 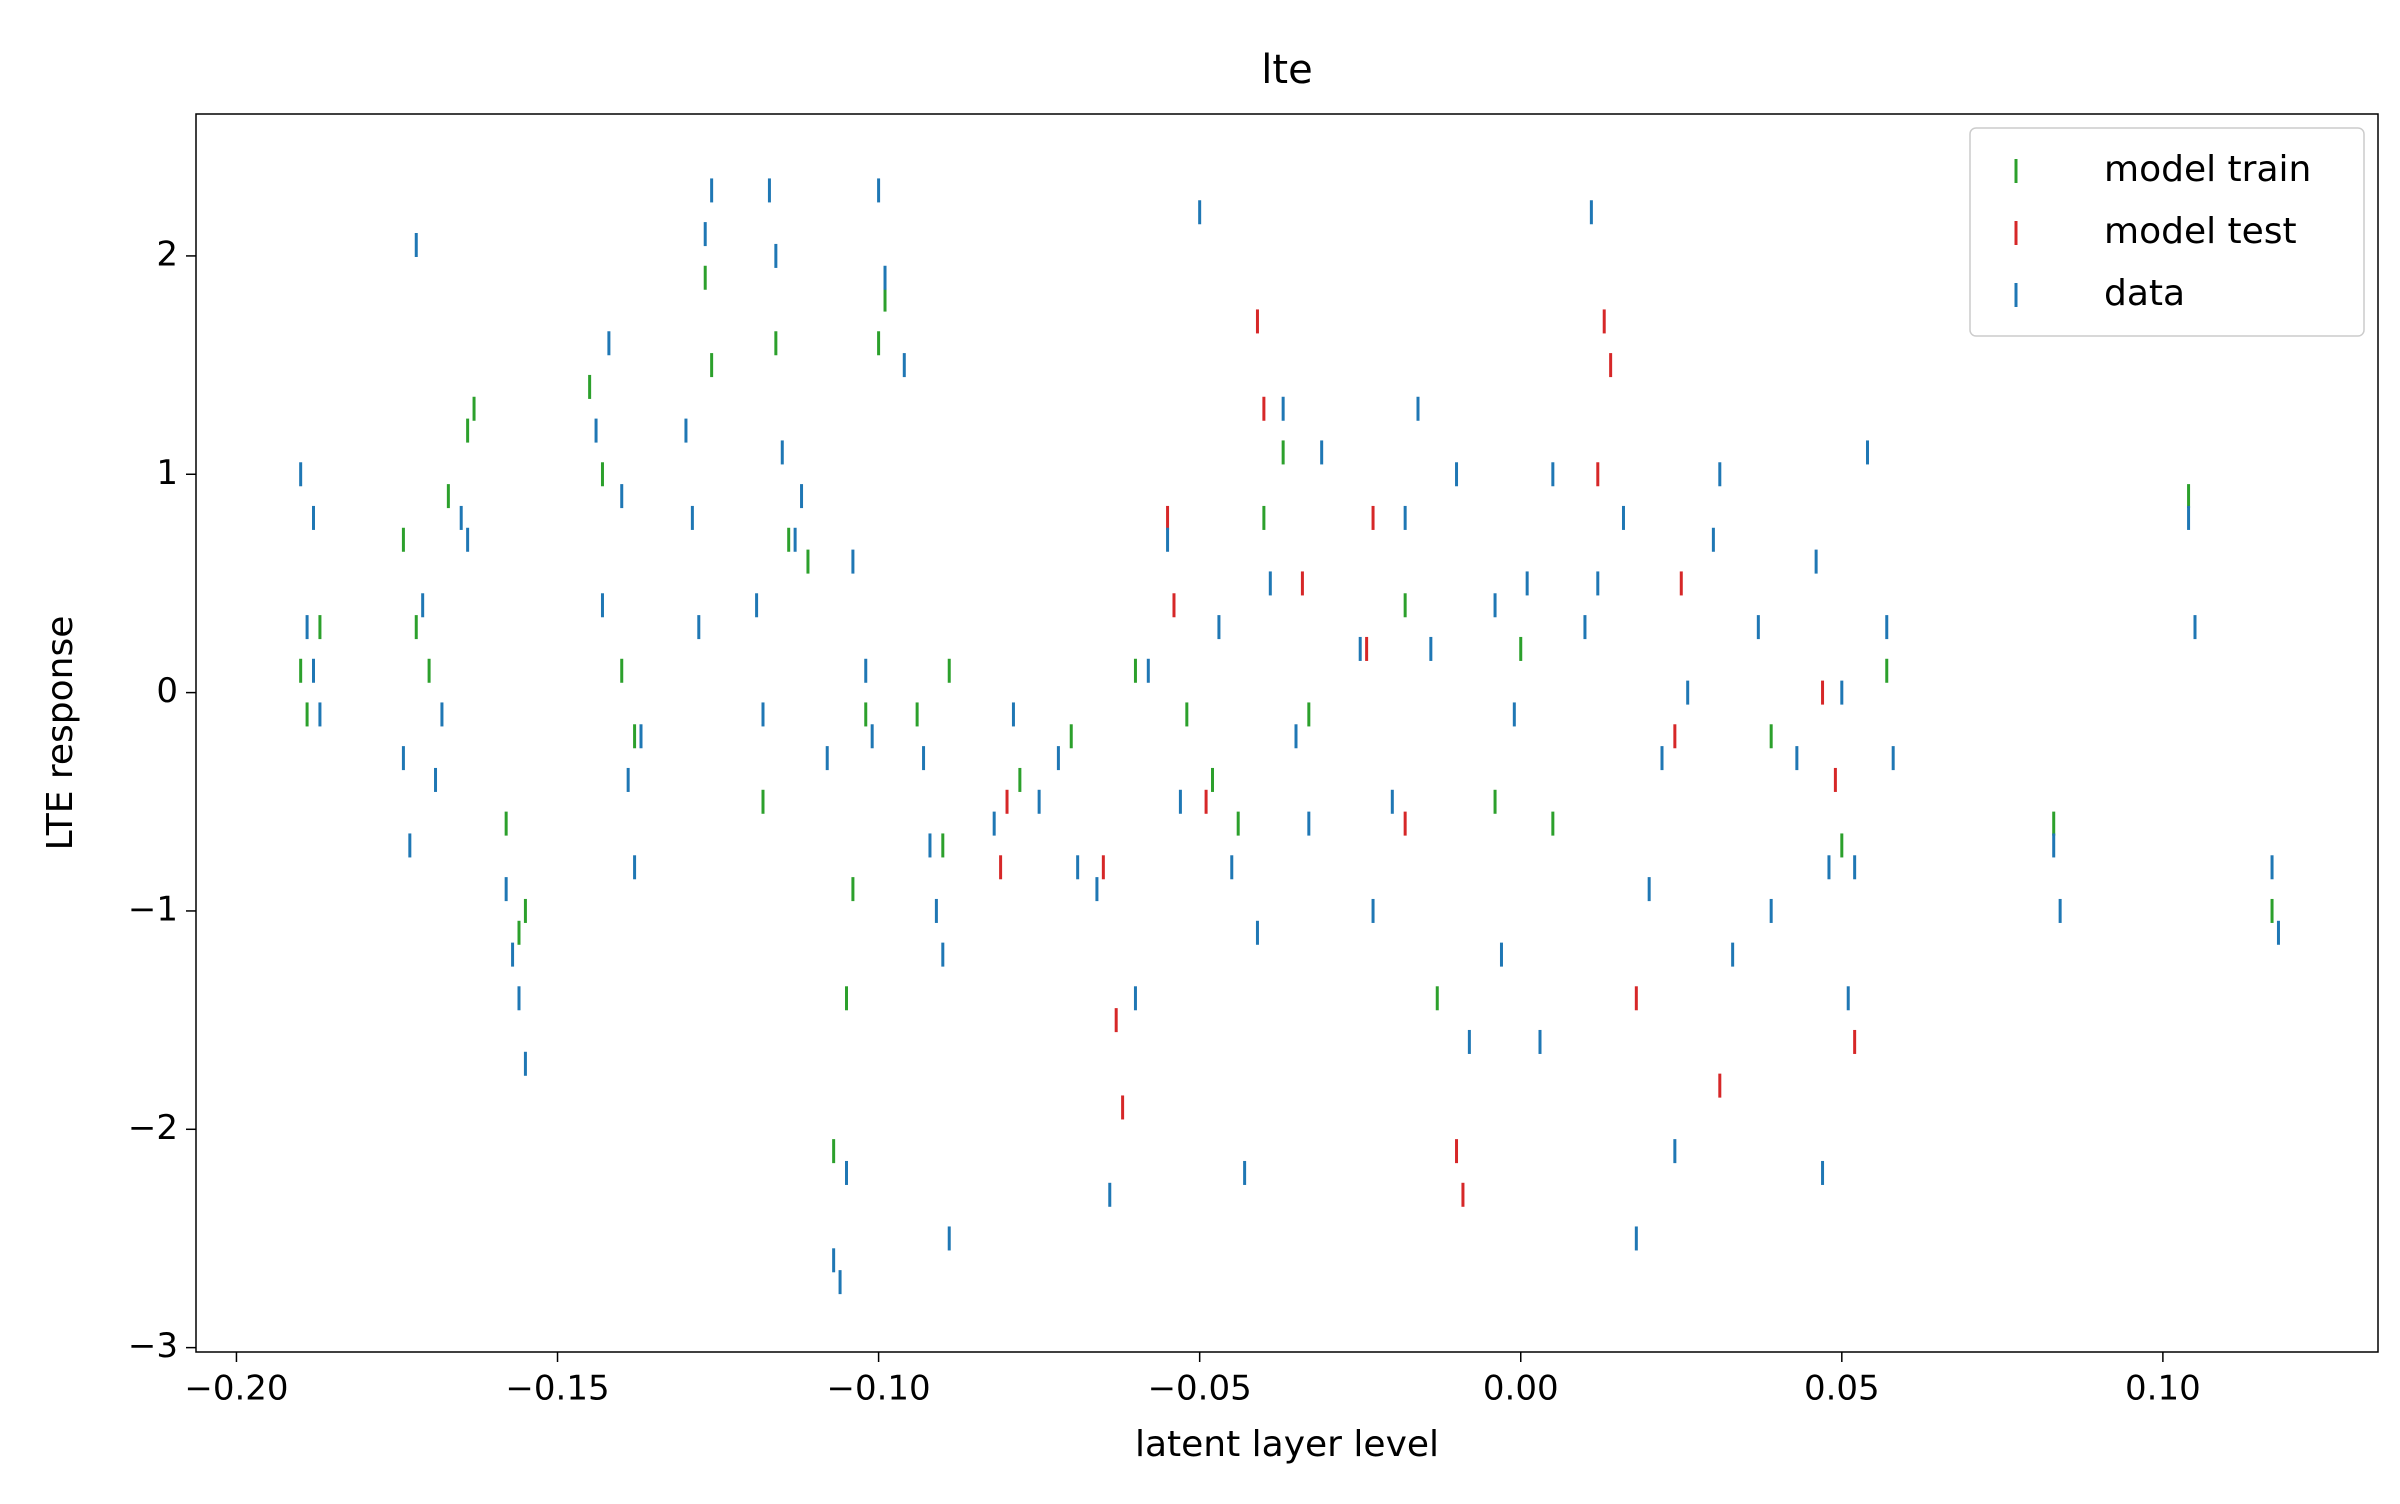 I want to click on chart-title: lte, so click(x=1286, y=70).